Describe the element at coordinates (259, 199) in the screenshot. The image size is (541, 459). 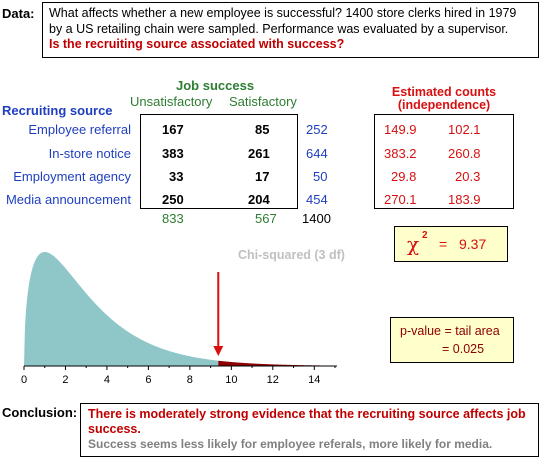
I see `cell-r4-c2: 204` at that location.